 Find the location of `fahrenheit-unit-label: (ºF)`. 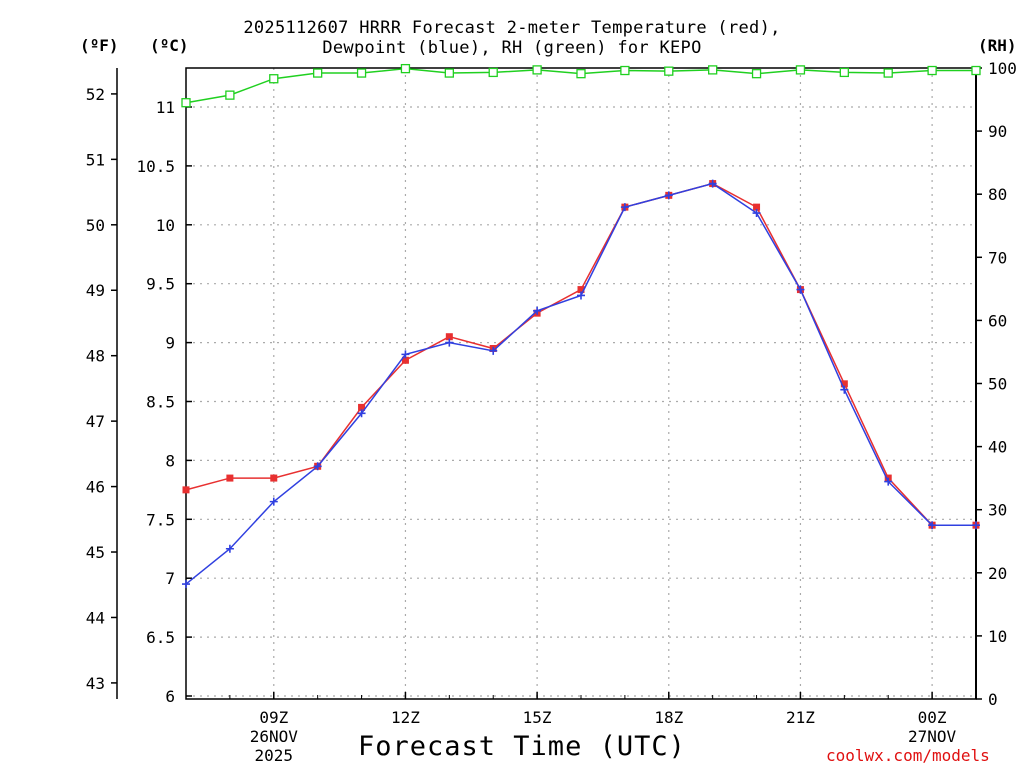

fahrenheit-unit-label: (ºF) is located at coordinates (99, 45).